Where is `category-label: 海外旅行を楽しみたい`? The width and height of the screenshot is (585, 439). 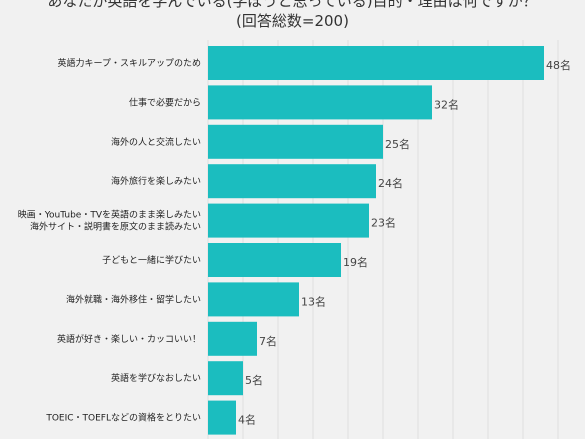 category-label: 海外旅行を楽しみたい is located at coordinates (156, 181).